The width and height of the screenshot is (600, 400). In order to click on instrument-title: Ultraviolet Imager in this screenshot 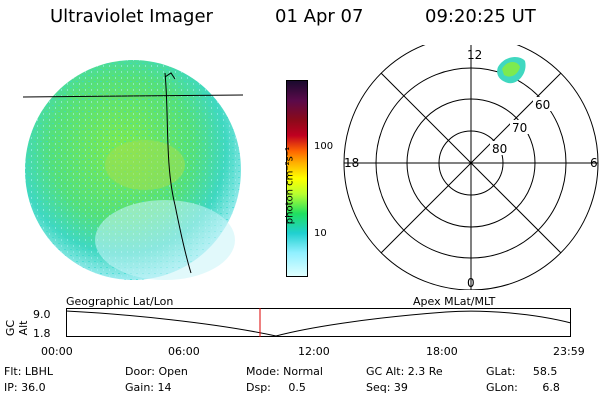, I will do `click(131, 16)`.